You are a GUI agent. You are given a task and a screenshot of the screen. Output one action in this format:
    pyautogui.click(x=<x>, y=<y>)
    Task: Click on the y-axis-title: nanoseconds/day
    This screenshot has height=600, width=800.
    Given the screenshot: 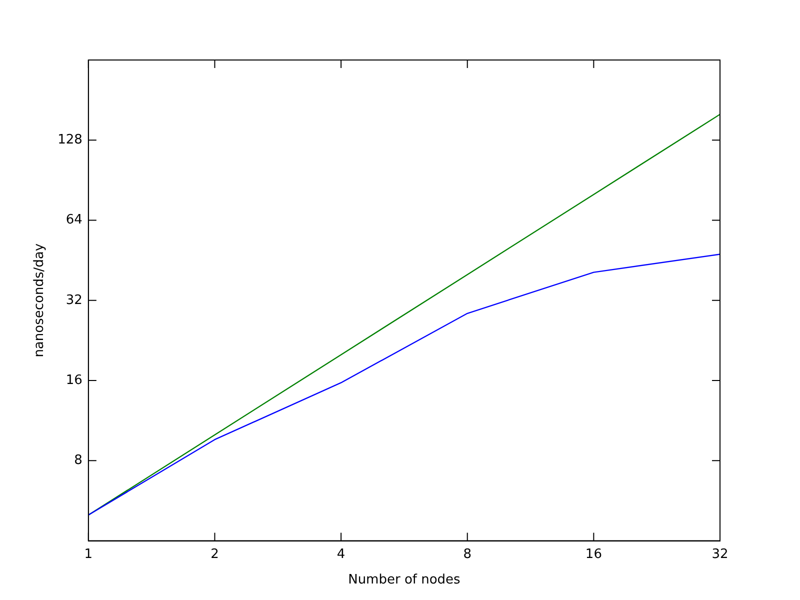 What is the action you would take?
    pyautogui.click(x=40, y=300)
    